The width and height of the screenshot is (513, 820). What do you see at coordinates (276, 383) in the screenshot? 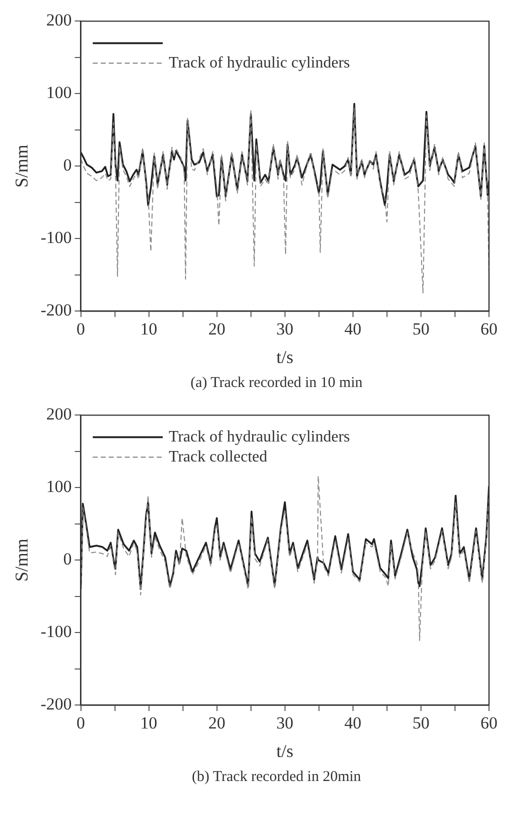
I see `text: (a) Track recorded in 10 min` at bounding box center [276, 383].